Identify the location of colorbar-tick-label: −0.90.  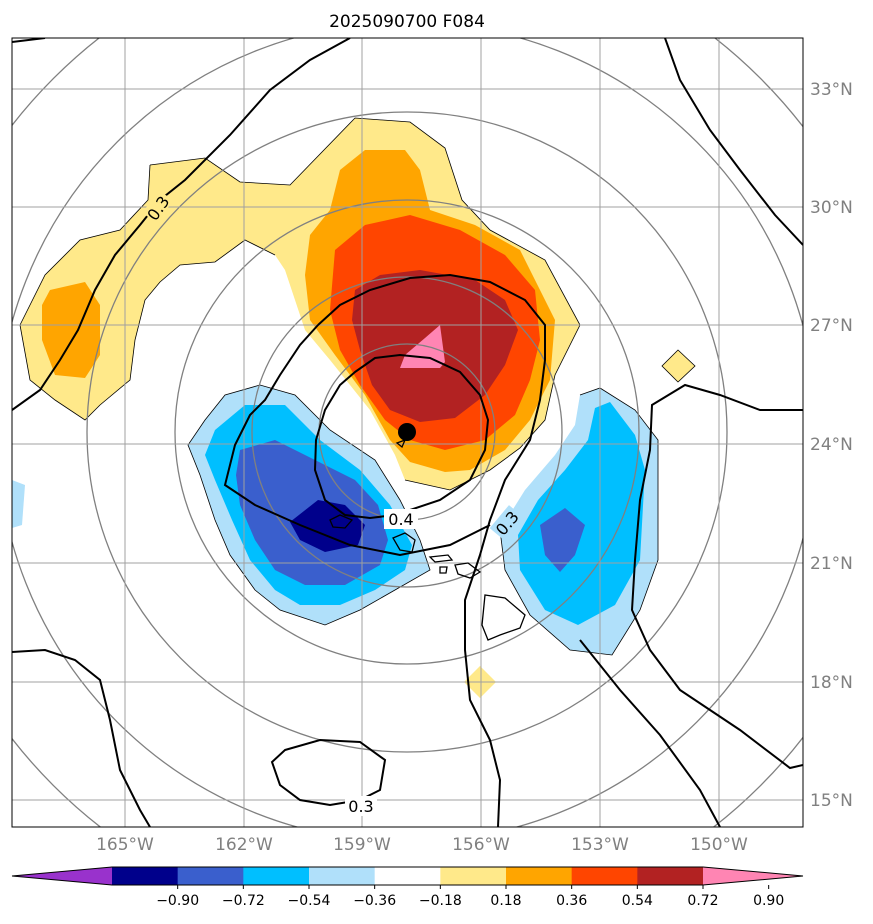
(177, 901).